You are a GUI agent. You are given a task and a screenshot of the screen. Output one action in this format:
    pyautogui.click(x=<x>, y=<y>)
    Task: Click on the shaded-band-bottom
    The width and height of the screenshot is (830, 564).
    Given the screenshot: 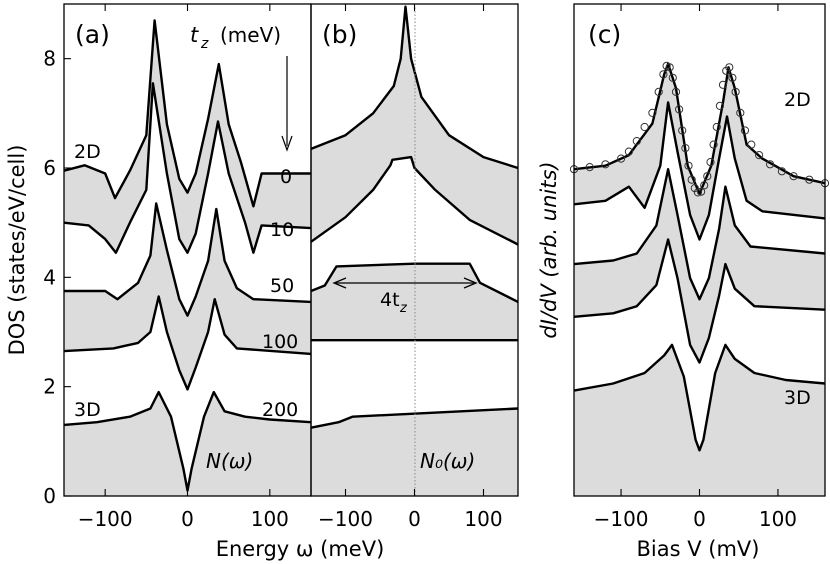 What is the action you would take?
    pyautogui.click(x=699, y=420)
    